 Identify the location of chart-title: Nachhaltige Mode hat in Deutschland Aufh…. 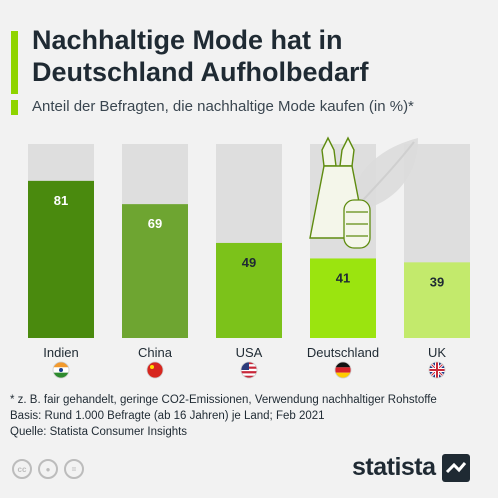
(200, 56).